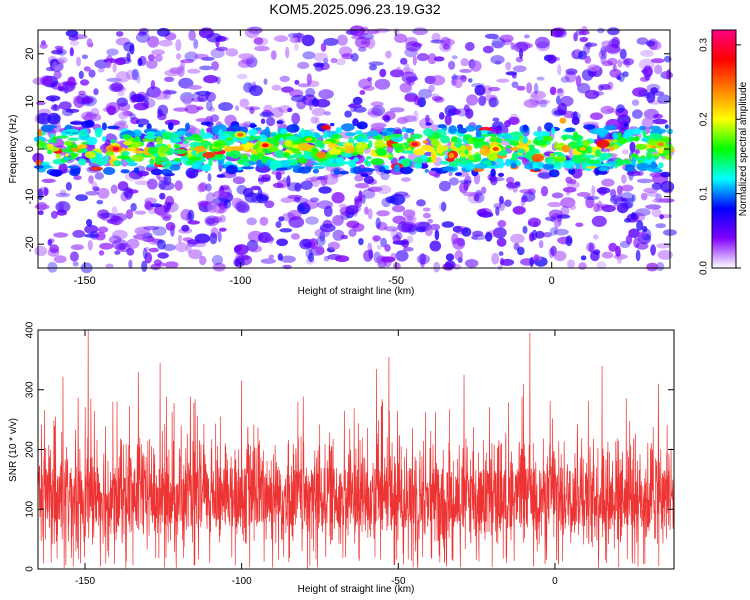  I want to click on y-tick-label: 20, so click(30, 54).